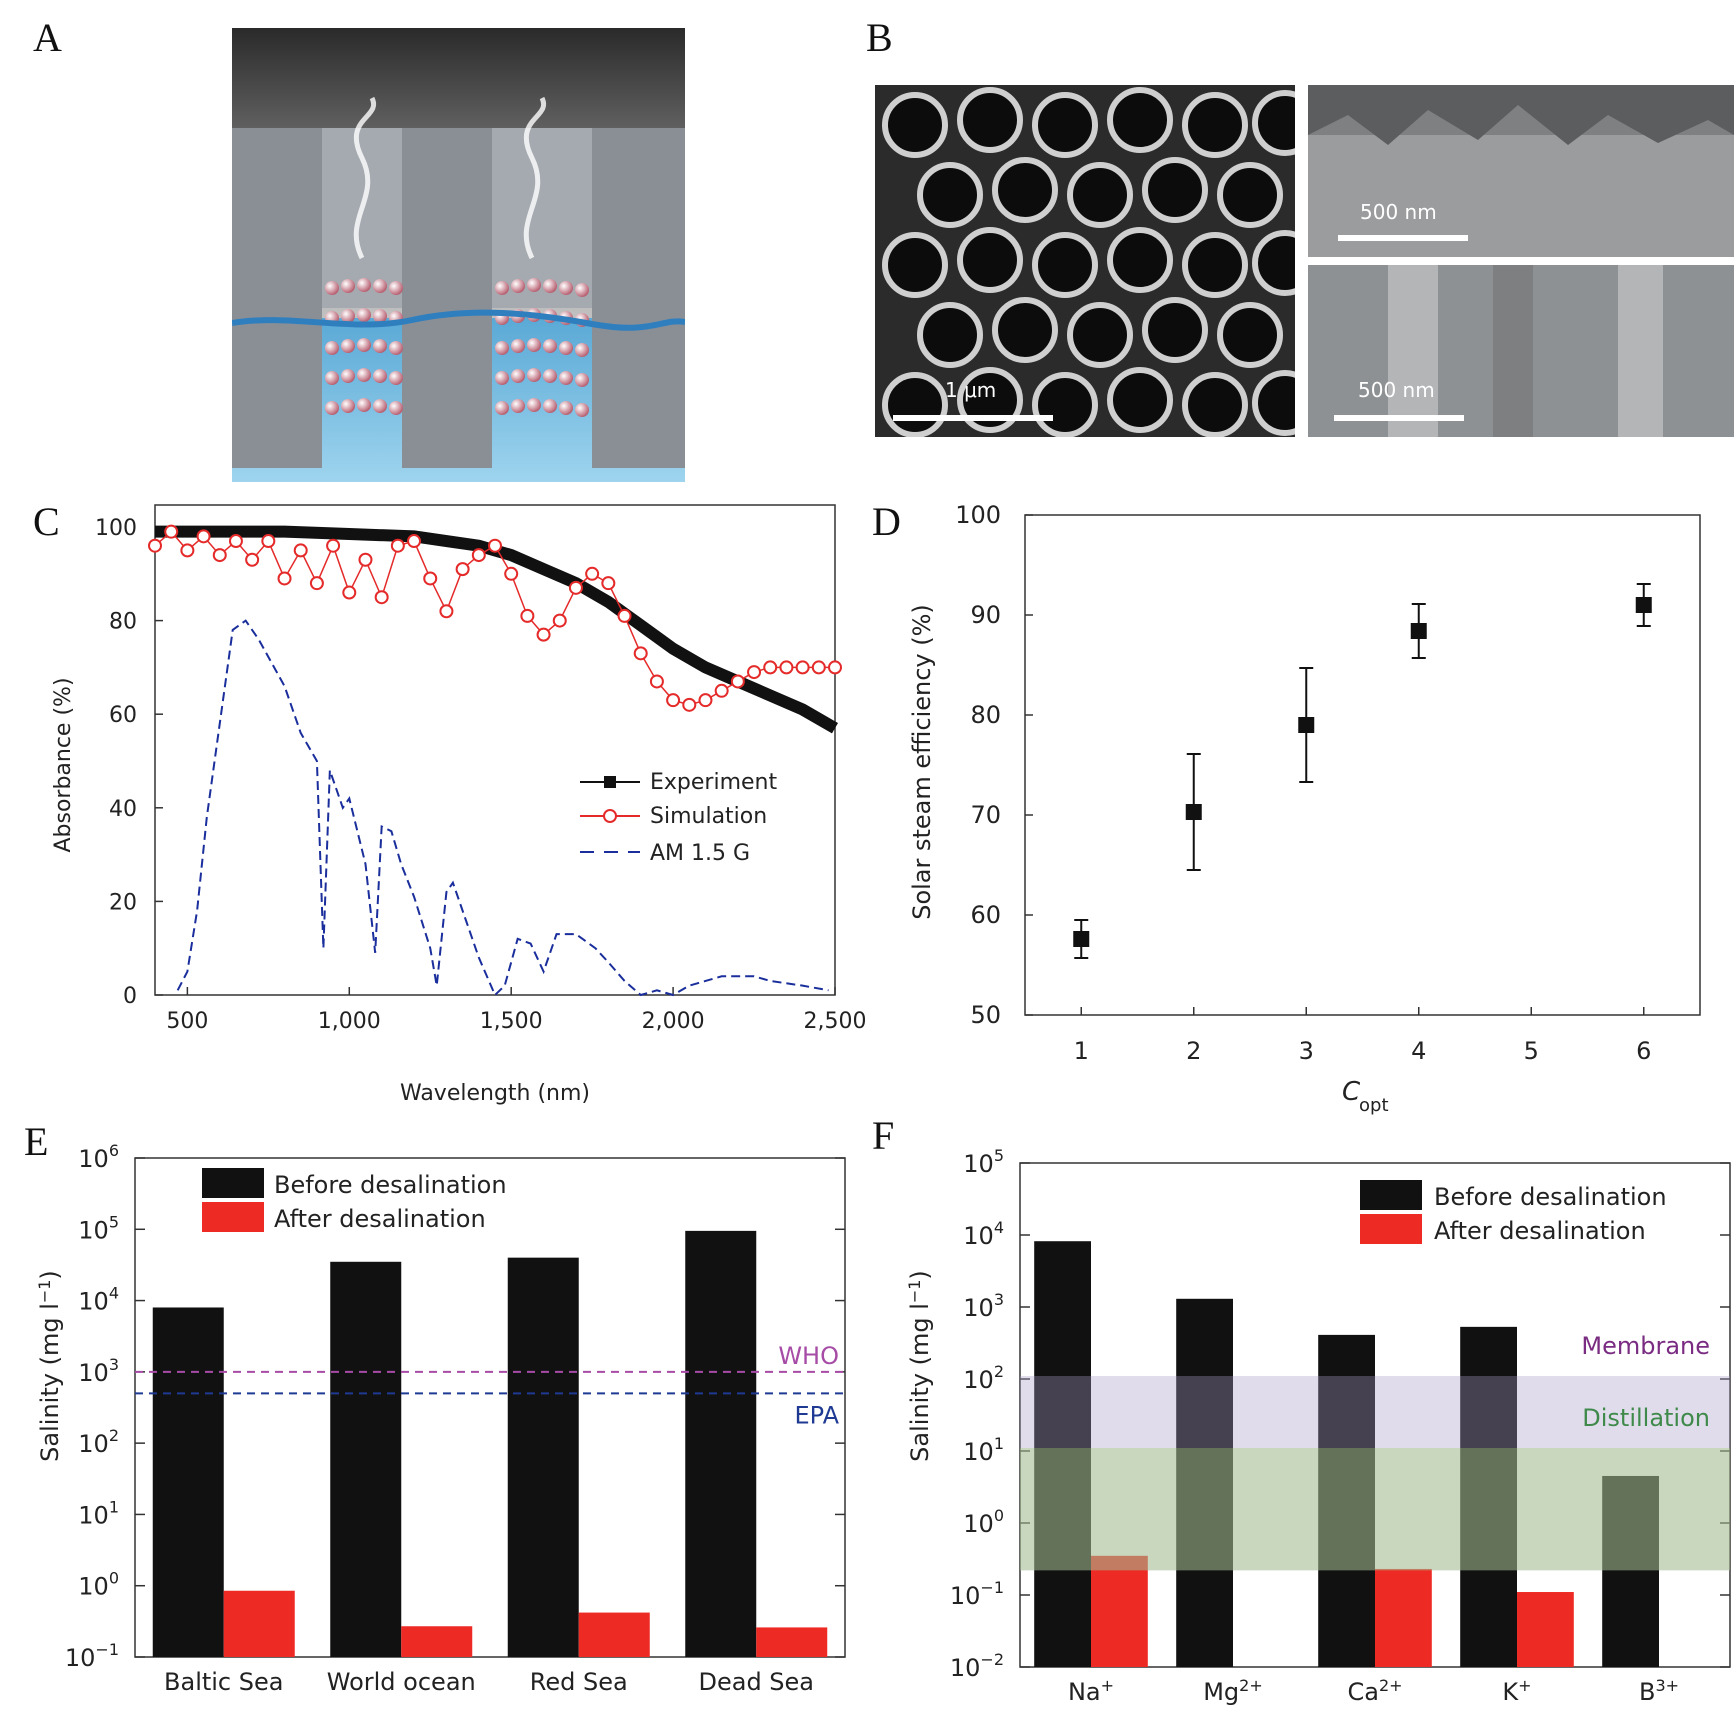  I want to click on x-tick-label: 1,500, so click(511, 1021).